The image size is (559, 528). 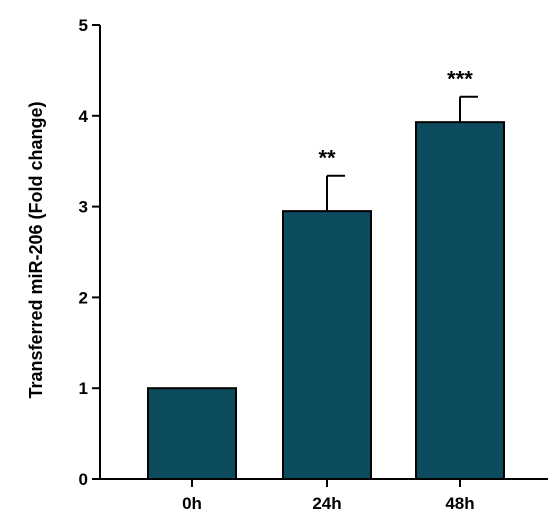 I want to click on x-tick-label: 48h, so click(x=459, y=503).